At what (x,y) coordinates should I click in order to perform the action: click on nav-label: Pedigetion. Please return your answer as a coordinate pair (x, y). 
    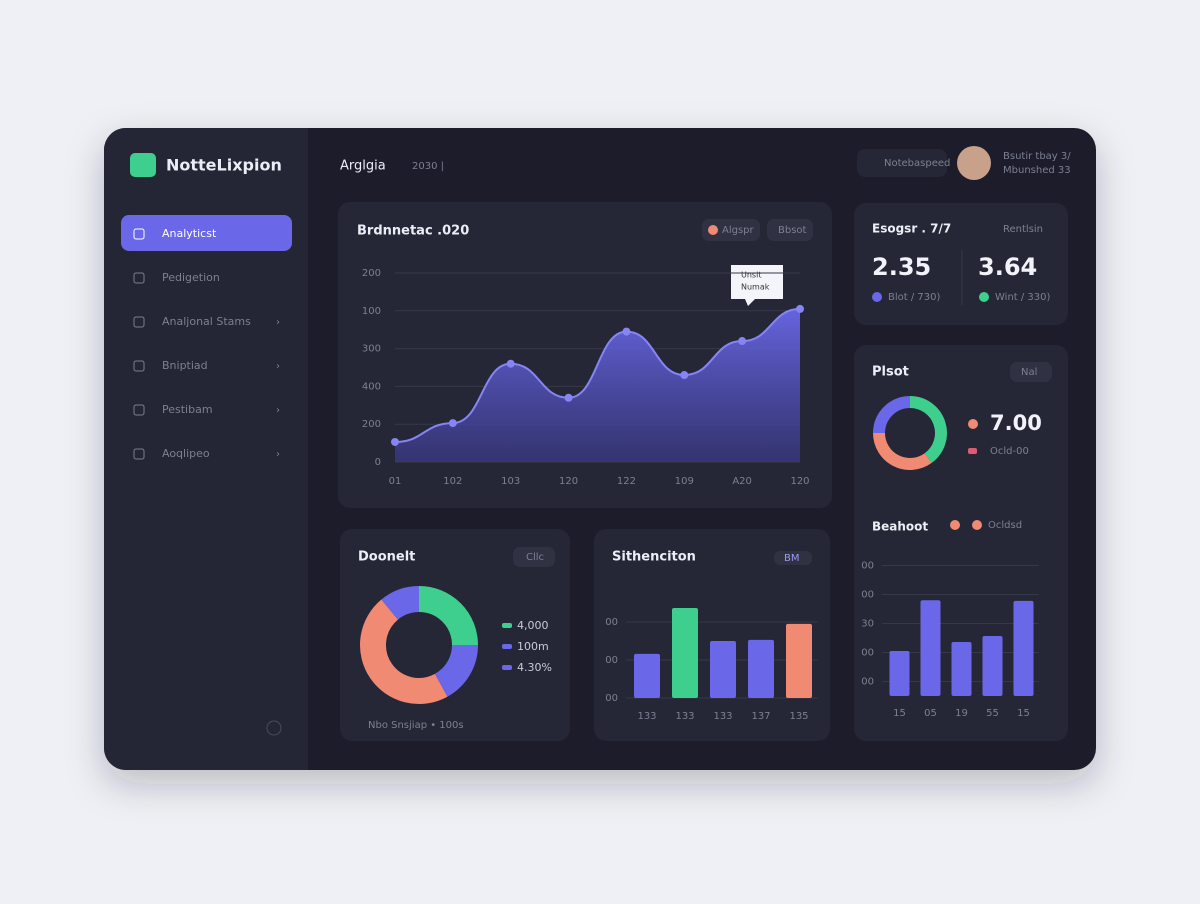
    Looking at the image, I should click on (191, 277).